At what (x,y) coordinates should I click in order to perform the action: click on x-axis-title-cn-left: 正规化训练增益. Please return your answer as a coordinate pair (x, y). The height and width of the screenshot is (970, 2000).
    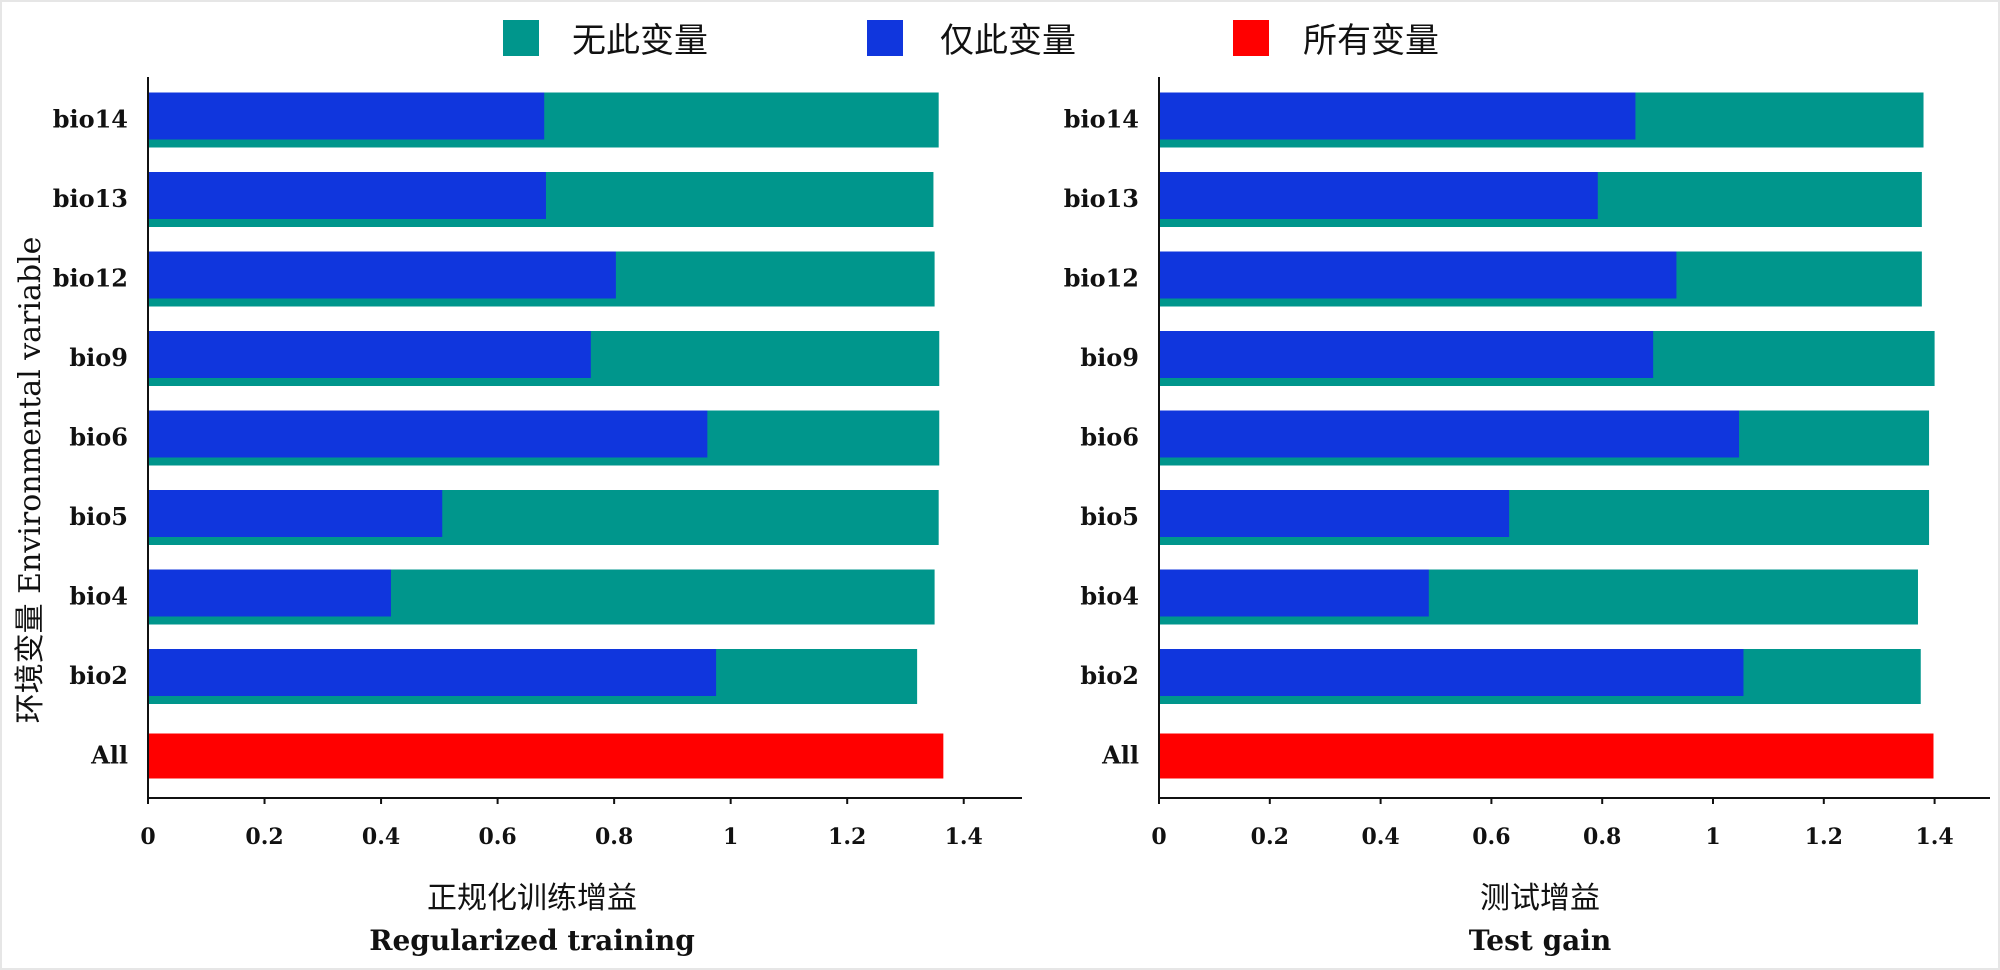
    Looking at the image, I should click on (532, 898).